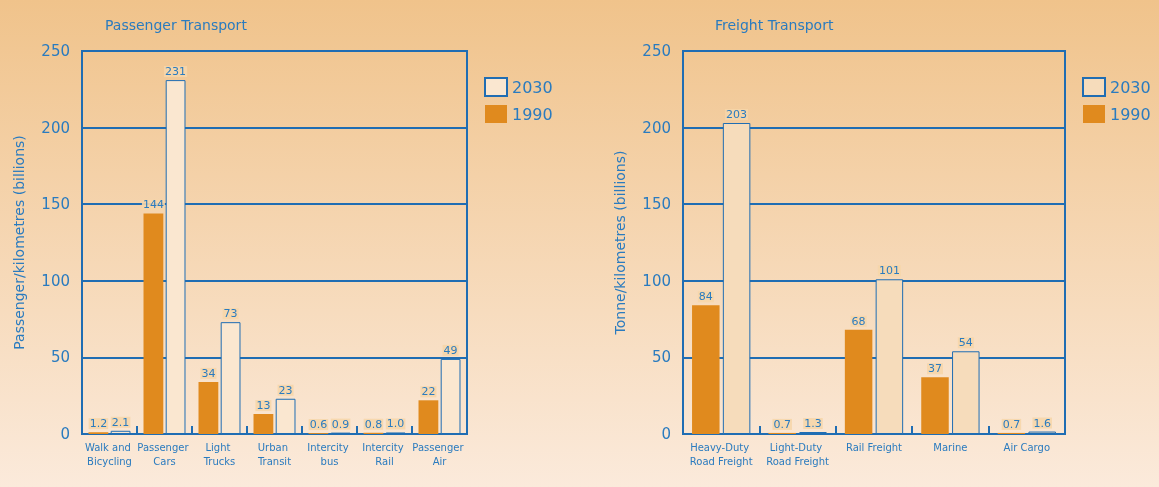  What do you see at coordinates (1027, 447) in the screenshot?
I see `x-tick-label: Air Cargo` at bounding box center [1027, 447].